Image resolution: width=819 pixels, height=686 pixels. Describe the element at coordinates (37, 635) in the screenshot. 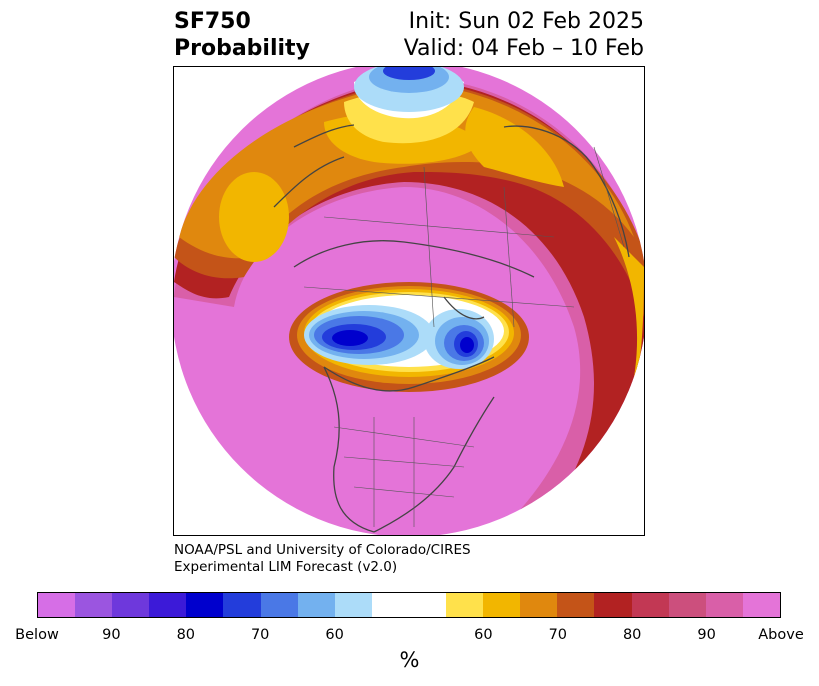

I see `colorbar-tick-label: Below` at that location.